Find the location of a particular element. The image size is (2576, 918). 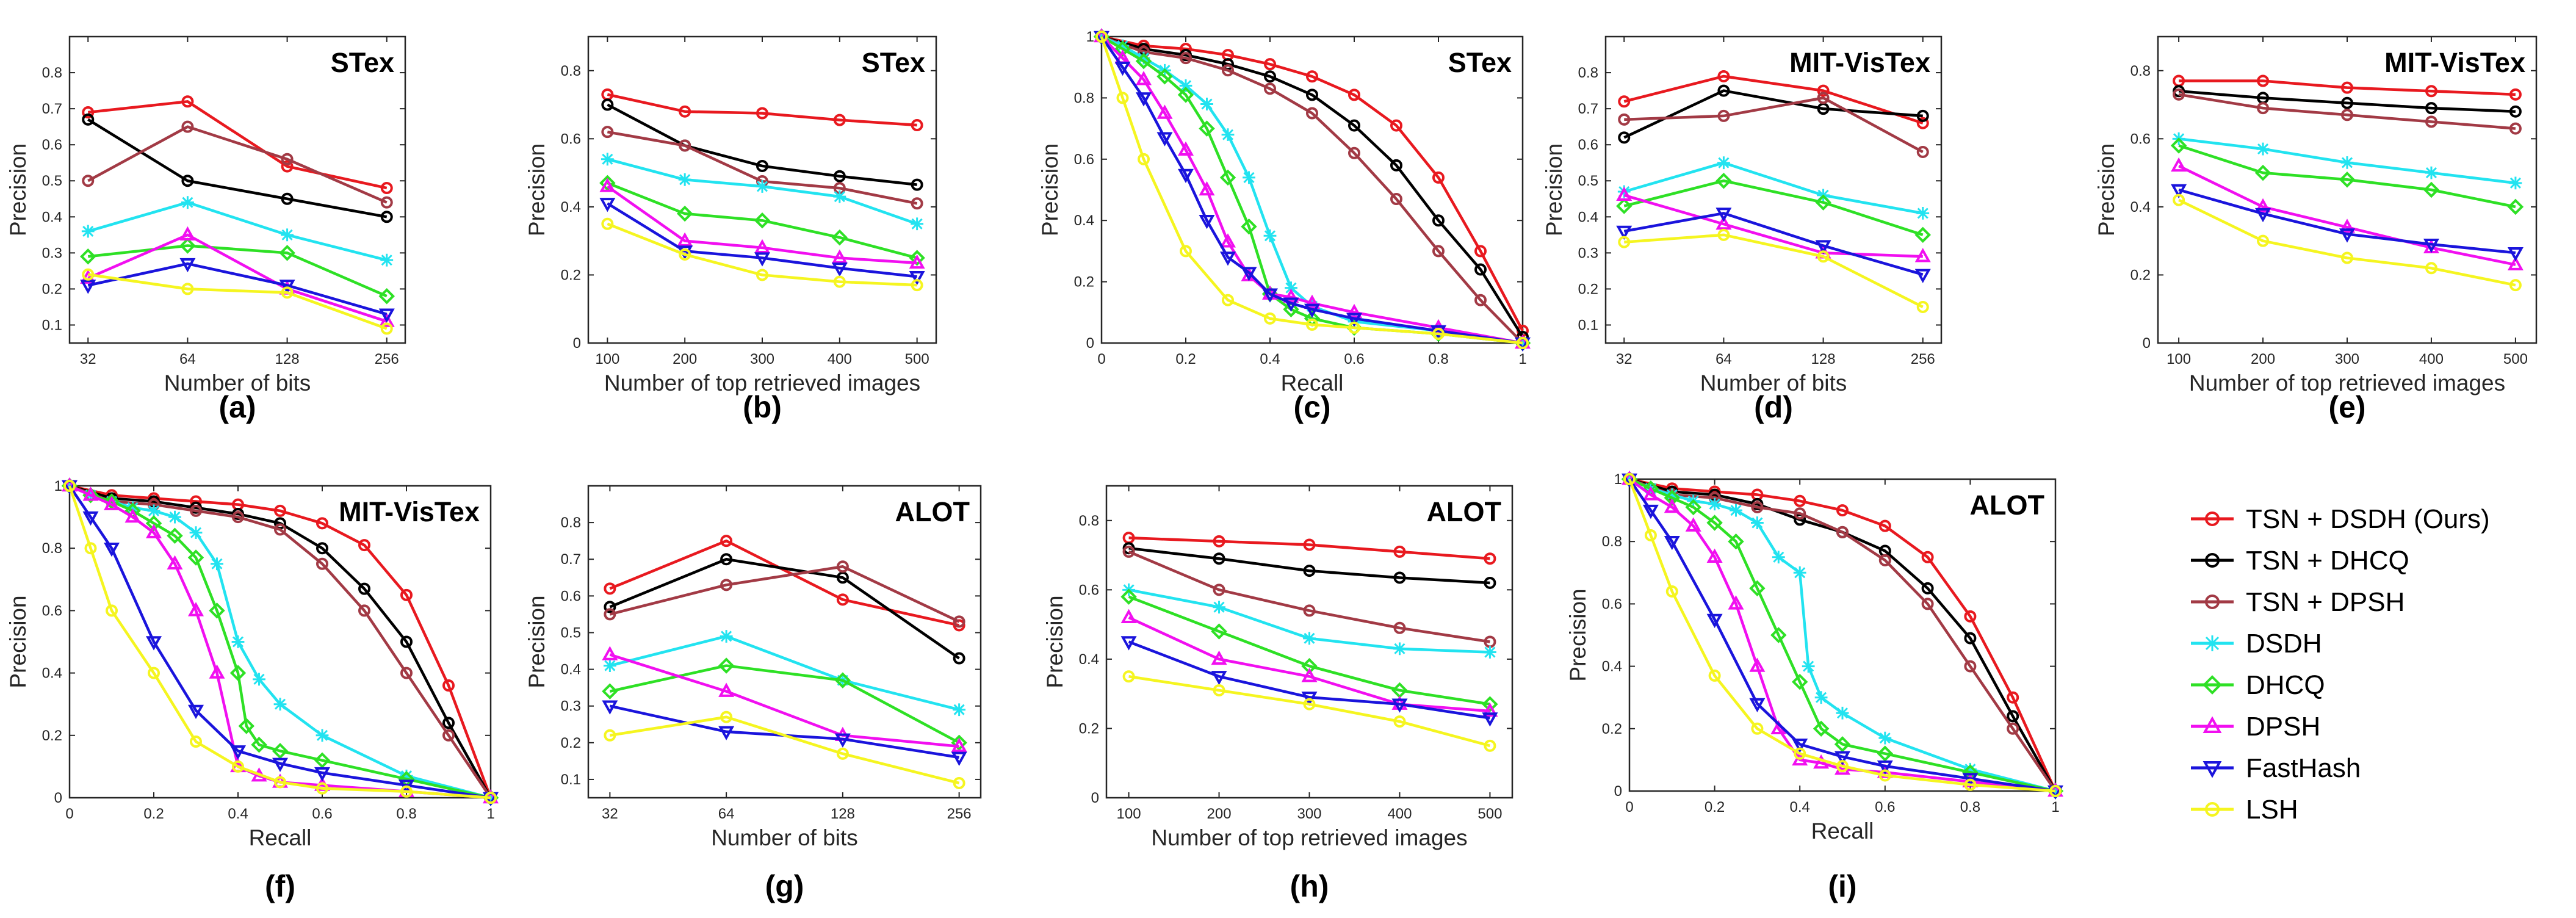

plot-area is located at coordinates (784, 642).